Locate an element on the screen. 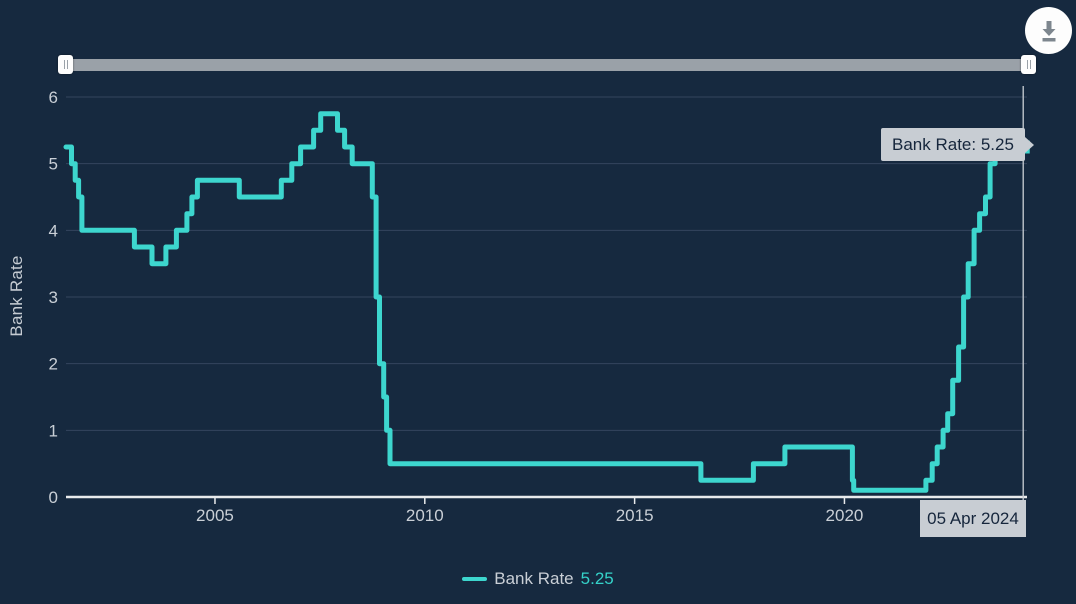 The width and height of the screenshot is (1076, 604). y-axis-tick-label: 6 is located at coordinates (53, 97).